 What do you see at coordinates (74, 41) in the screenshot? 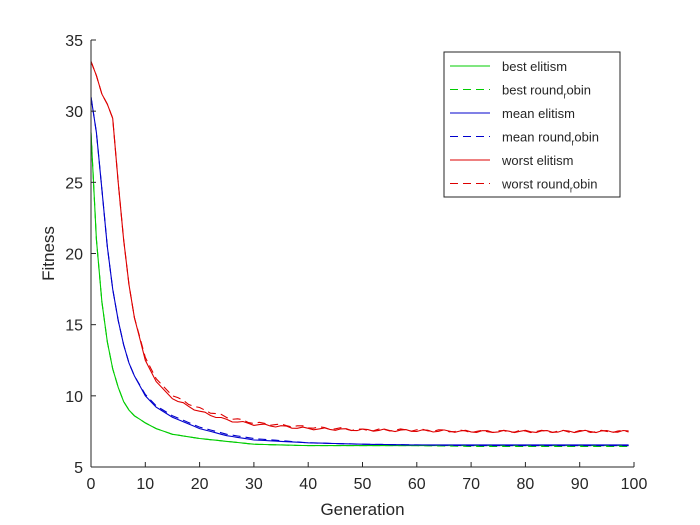
I see `y-tick-label: 35` at bounding box center [74, 41].